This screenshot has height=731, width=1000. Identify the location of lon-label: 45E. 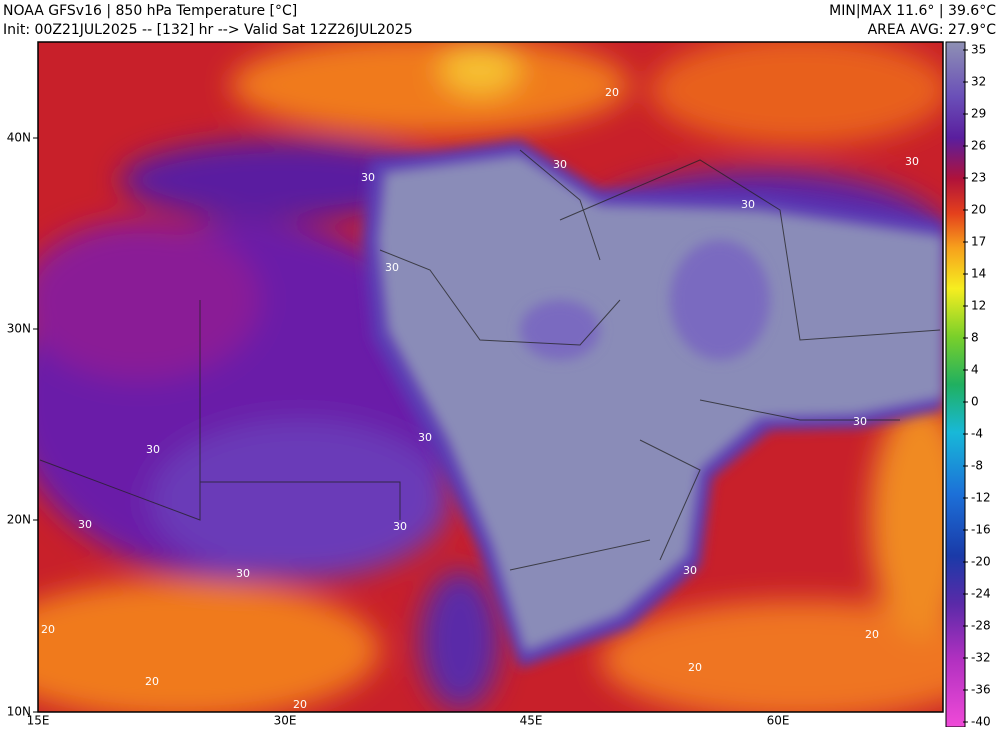
(531, 721).